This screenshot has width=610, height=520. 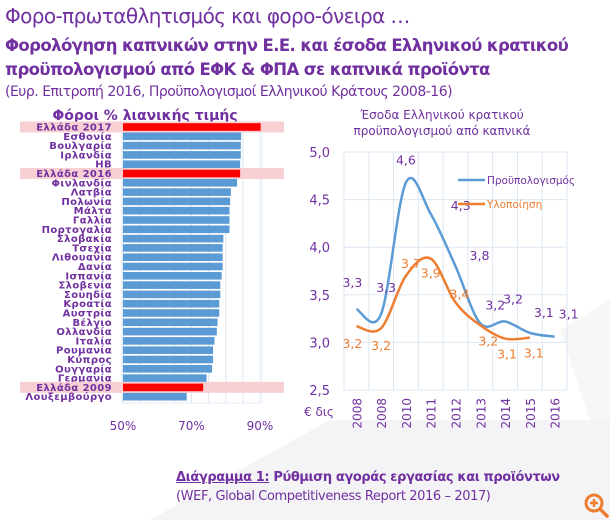 What do you see at coordinates (481, 413) in the screenshot?
I see `x-tick-label: 2013` at bounding box center [481, 413].